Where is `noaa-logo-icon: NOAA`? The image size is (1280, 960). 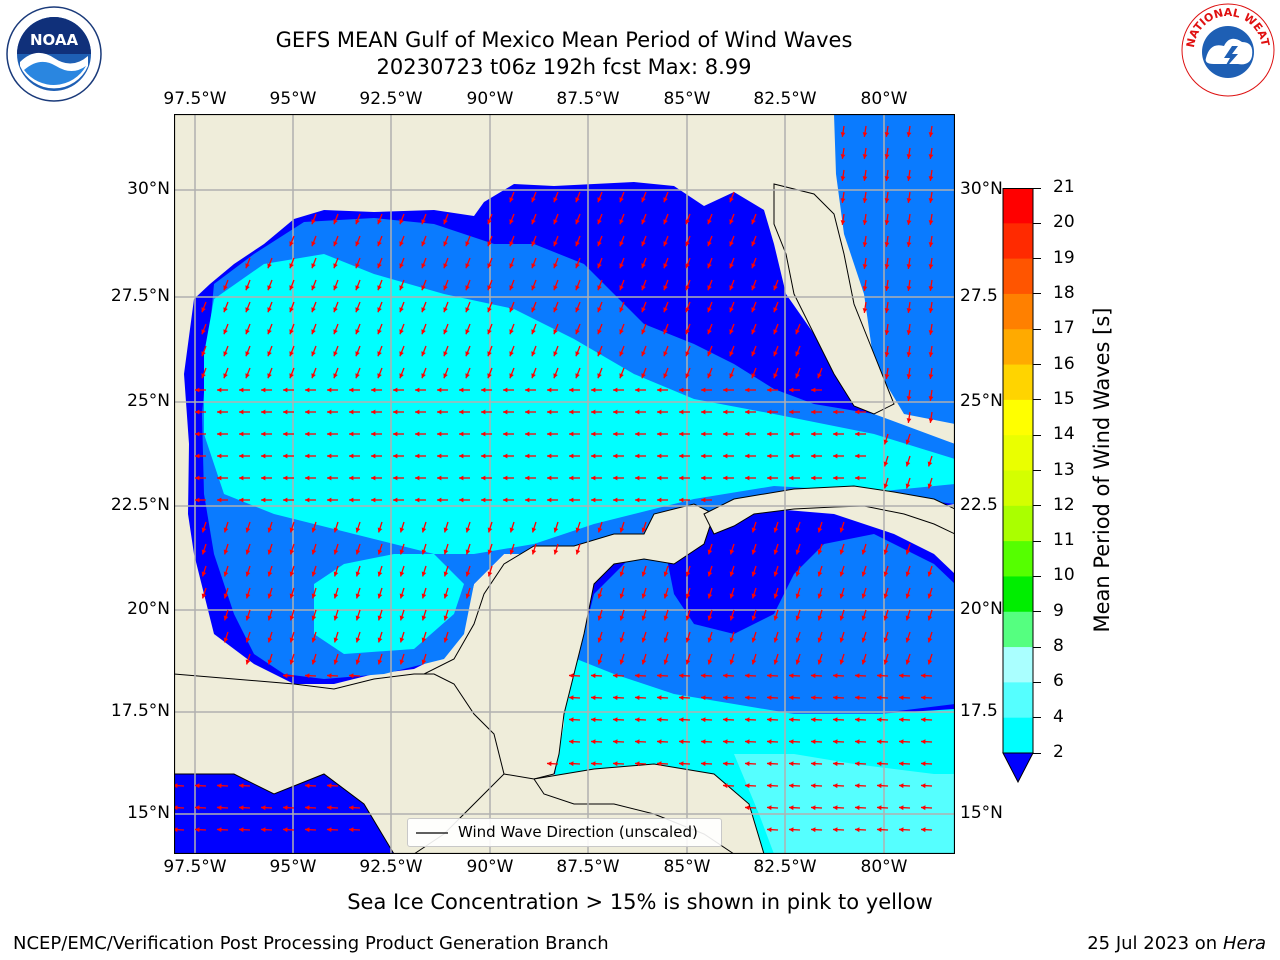
noaa-logo-icon: NOAA is located at coordinates (54, 54).